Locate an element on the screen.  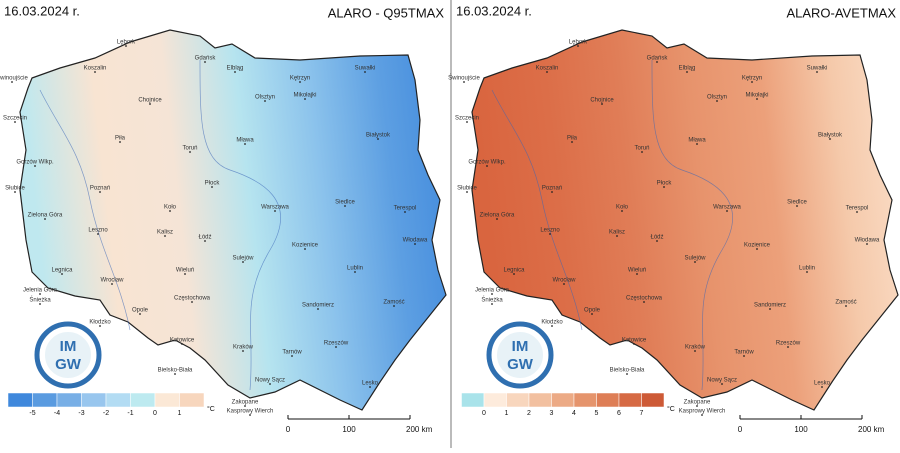
map-title: ALARO-AVETMAX is located at coordinates (841, 12).